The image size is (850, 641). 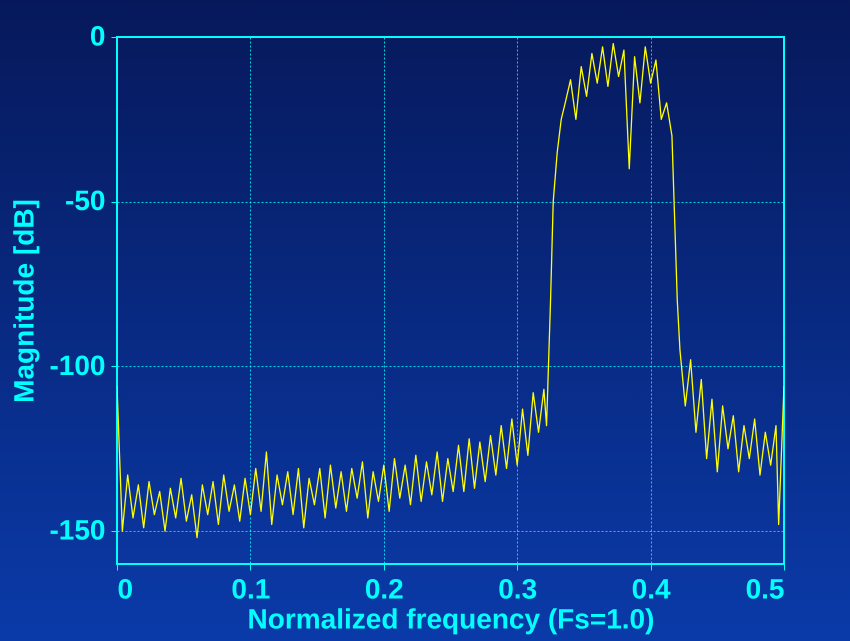 I want to click on x-tick-label: 0, so click(x=126, y=589).